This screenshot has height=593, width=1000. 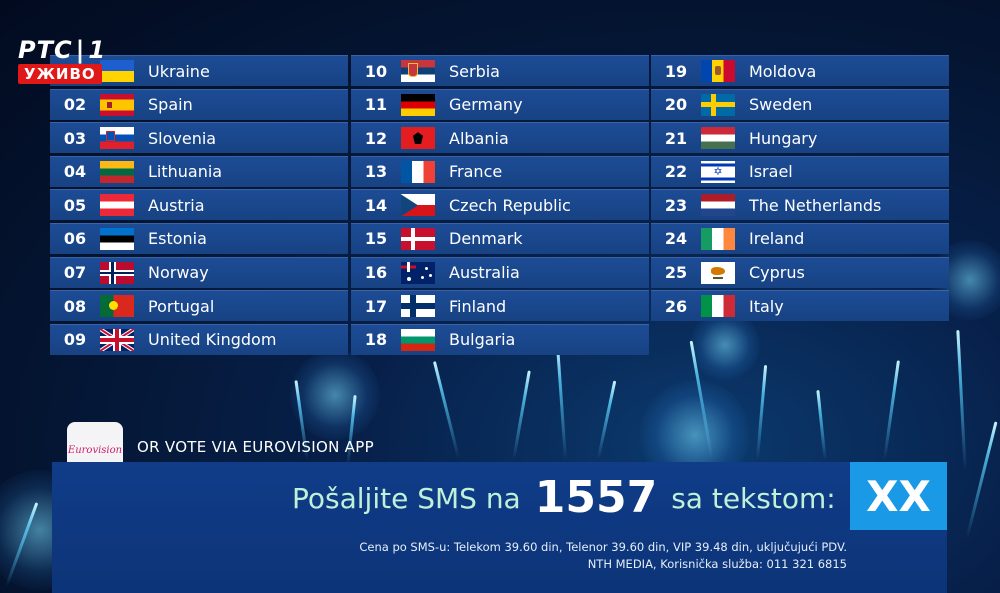 I want to click on country-row: 19 Moldova, so click(x=800, y=70).